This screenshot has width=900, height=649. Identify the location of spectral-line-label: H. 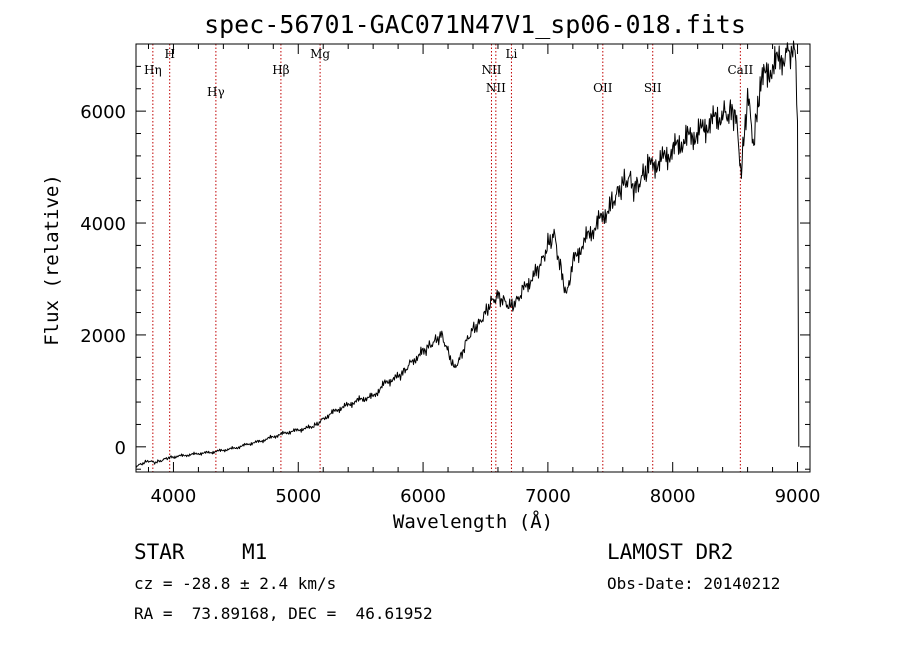
(169, 54).